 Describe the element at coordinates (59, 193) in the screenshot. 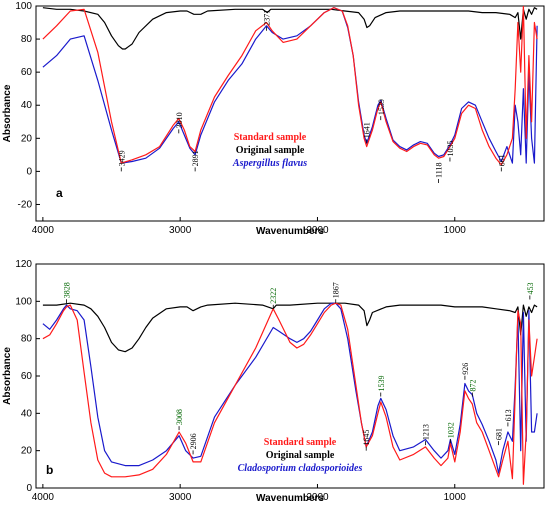

I see `panel-letter: a` at that location.